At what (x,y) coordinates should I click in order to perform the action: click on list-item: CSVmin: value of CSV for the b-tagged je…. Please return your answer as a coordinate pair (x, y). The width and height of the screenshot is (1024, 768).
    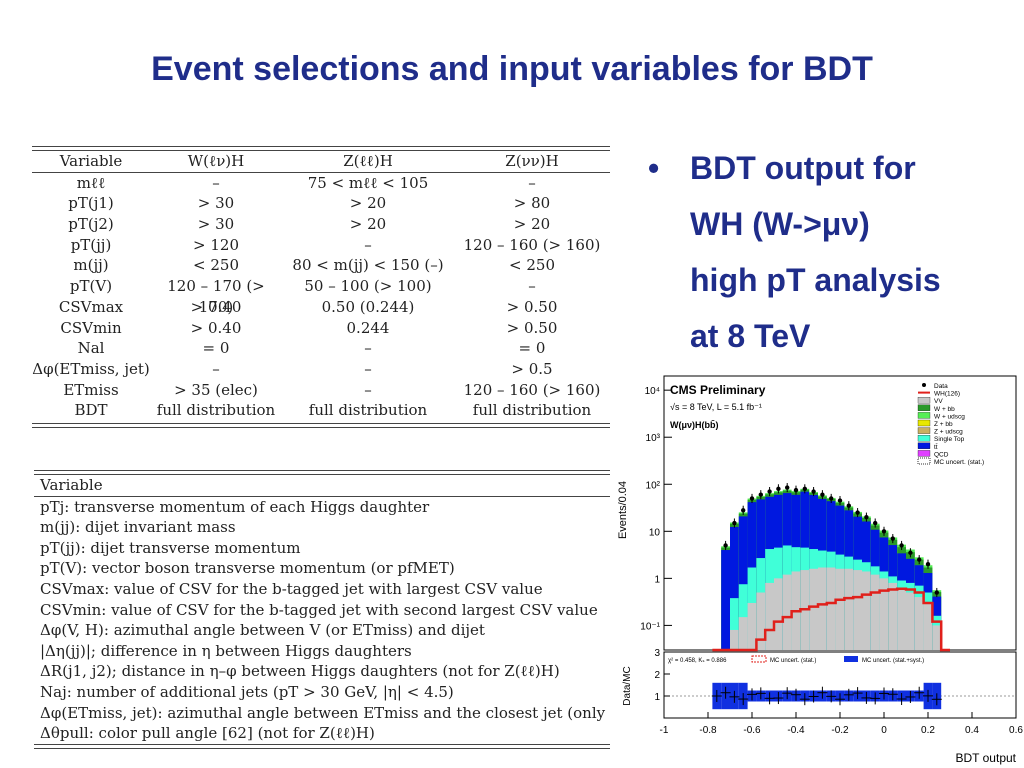
    Looking at the image, I should click on (319, 609).